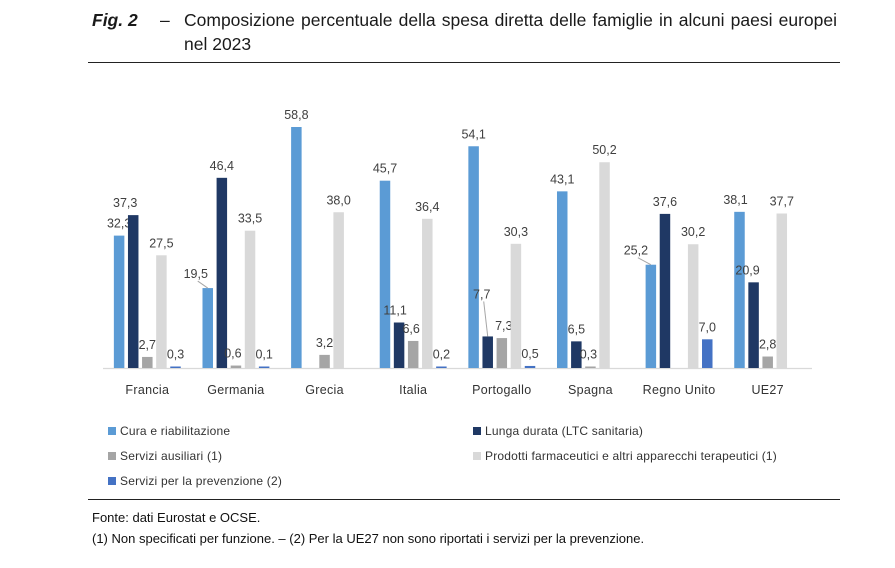 The width and height of the screenshot is (895, 568). I want to click on legend-label: Lunga durata (LTC sanitaria), so click(564, 431).